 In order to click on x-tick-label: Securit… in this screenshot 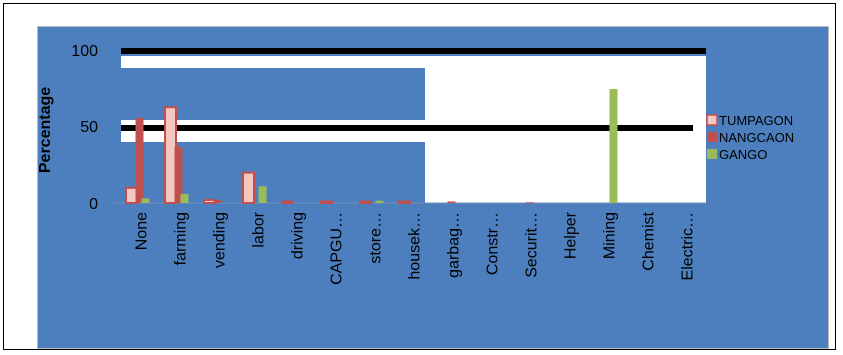, I will do `click(532, 245)`.